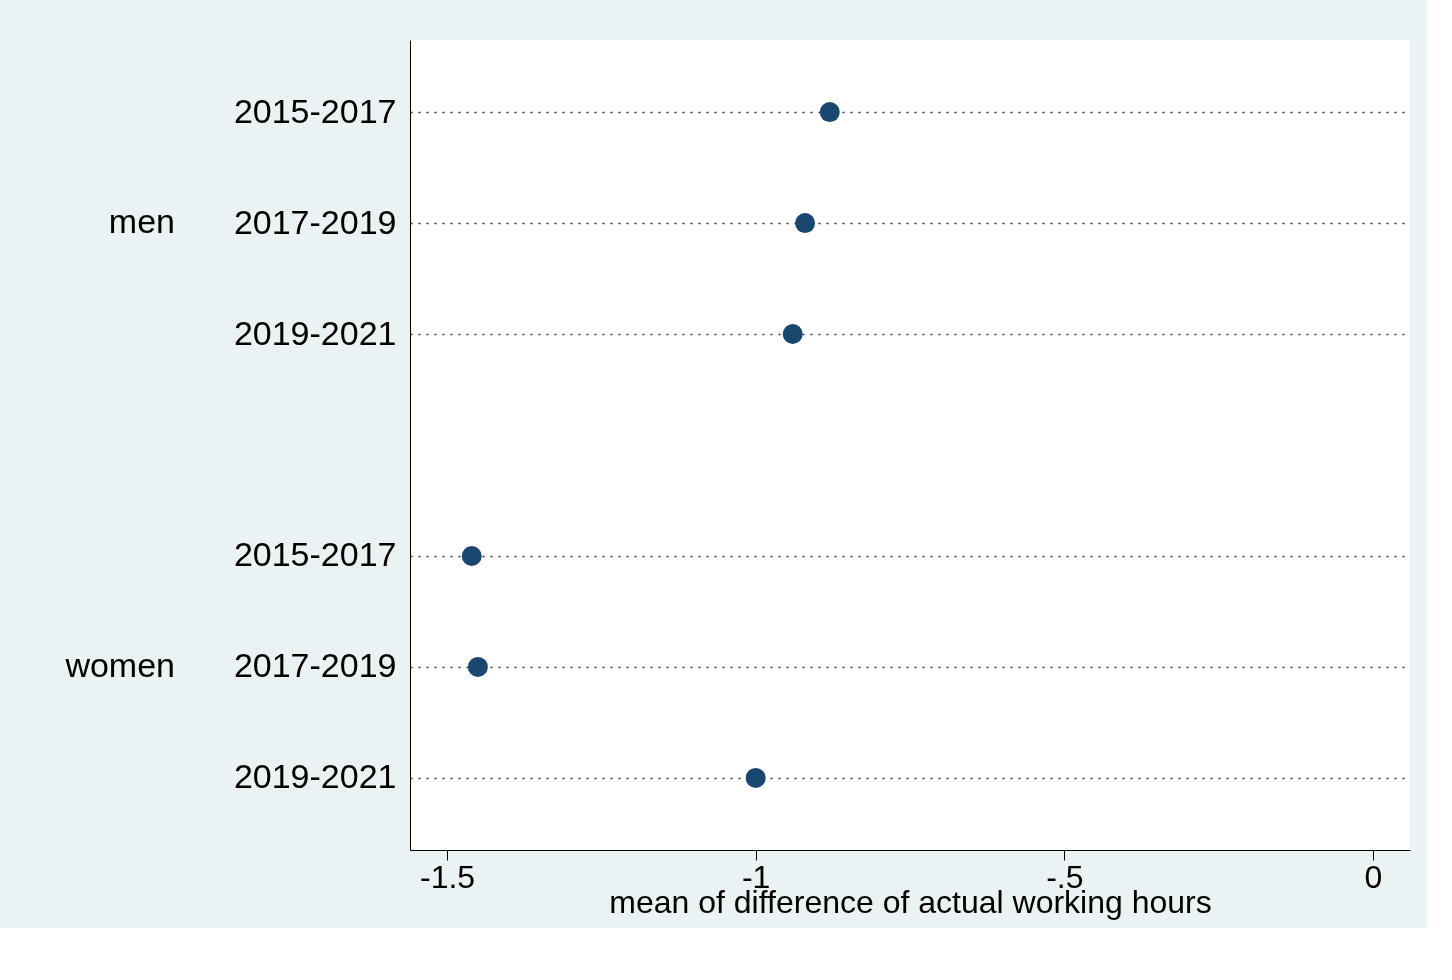 This screenshot has width=1452, height=980. What do you see at coordinates (119, 664) in the screenshot?
I see `text: women` at bounding box center [119, 664].